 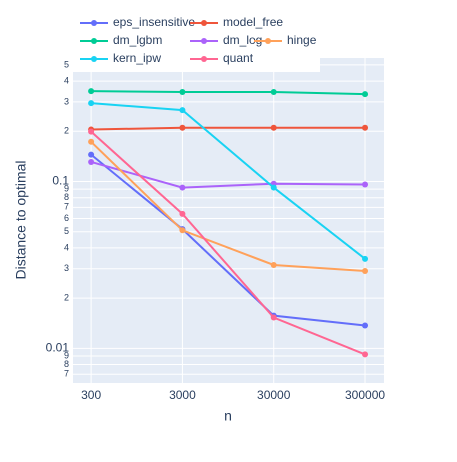 What do you see at coordinates (242, 40) in the screenshot?
I see `legend-label: dm_log` at bounding box center [242, 40].